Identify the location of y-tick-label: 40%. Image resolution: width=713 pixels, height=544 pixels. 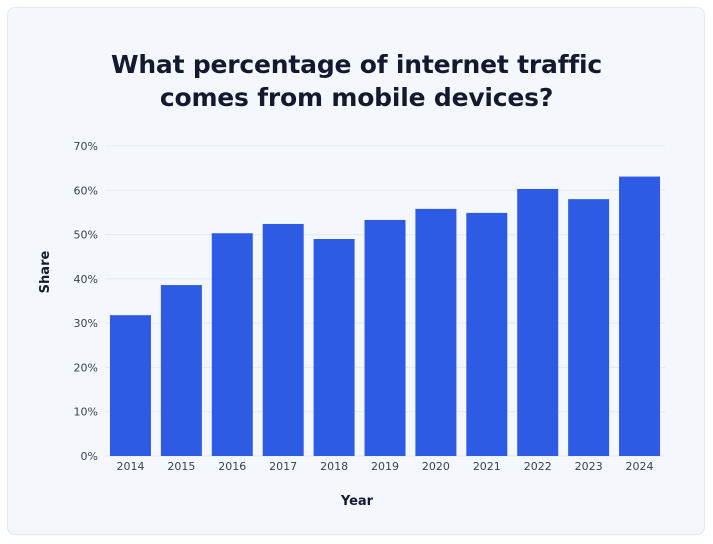
(86, 279).